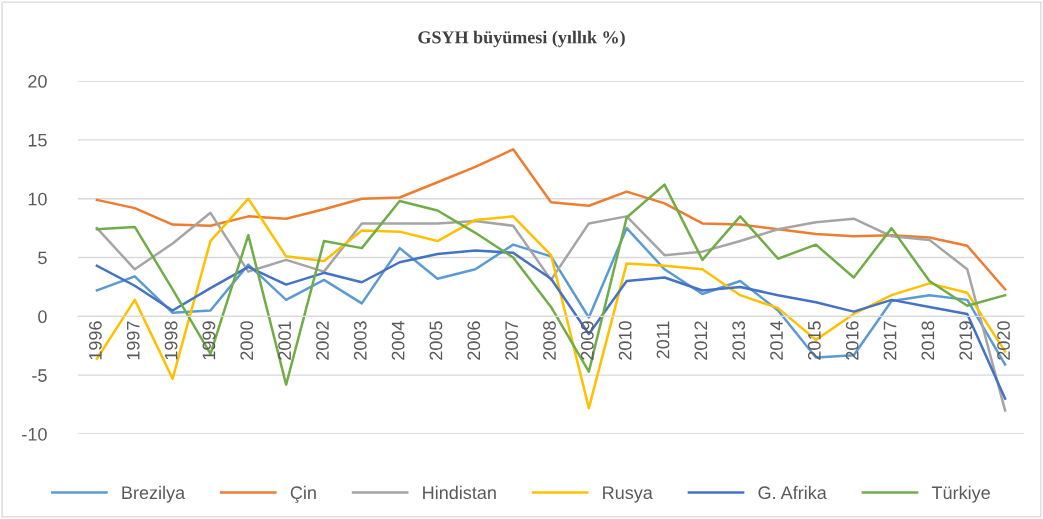 This screenshot has height=519, width=1043. I want to click on x-tick-label: 2008, so click(549, 340).